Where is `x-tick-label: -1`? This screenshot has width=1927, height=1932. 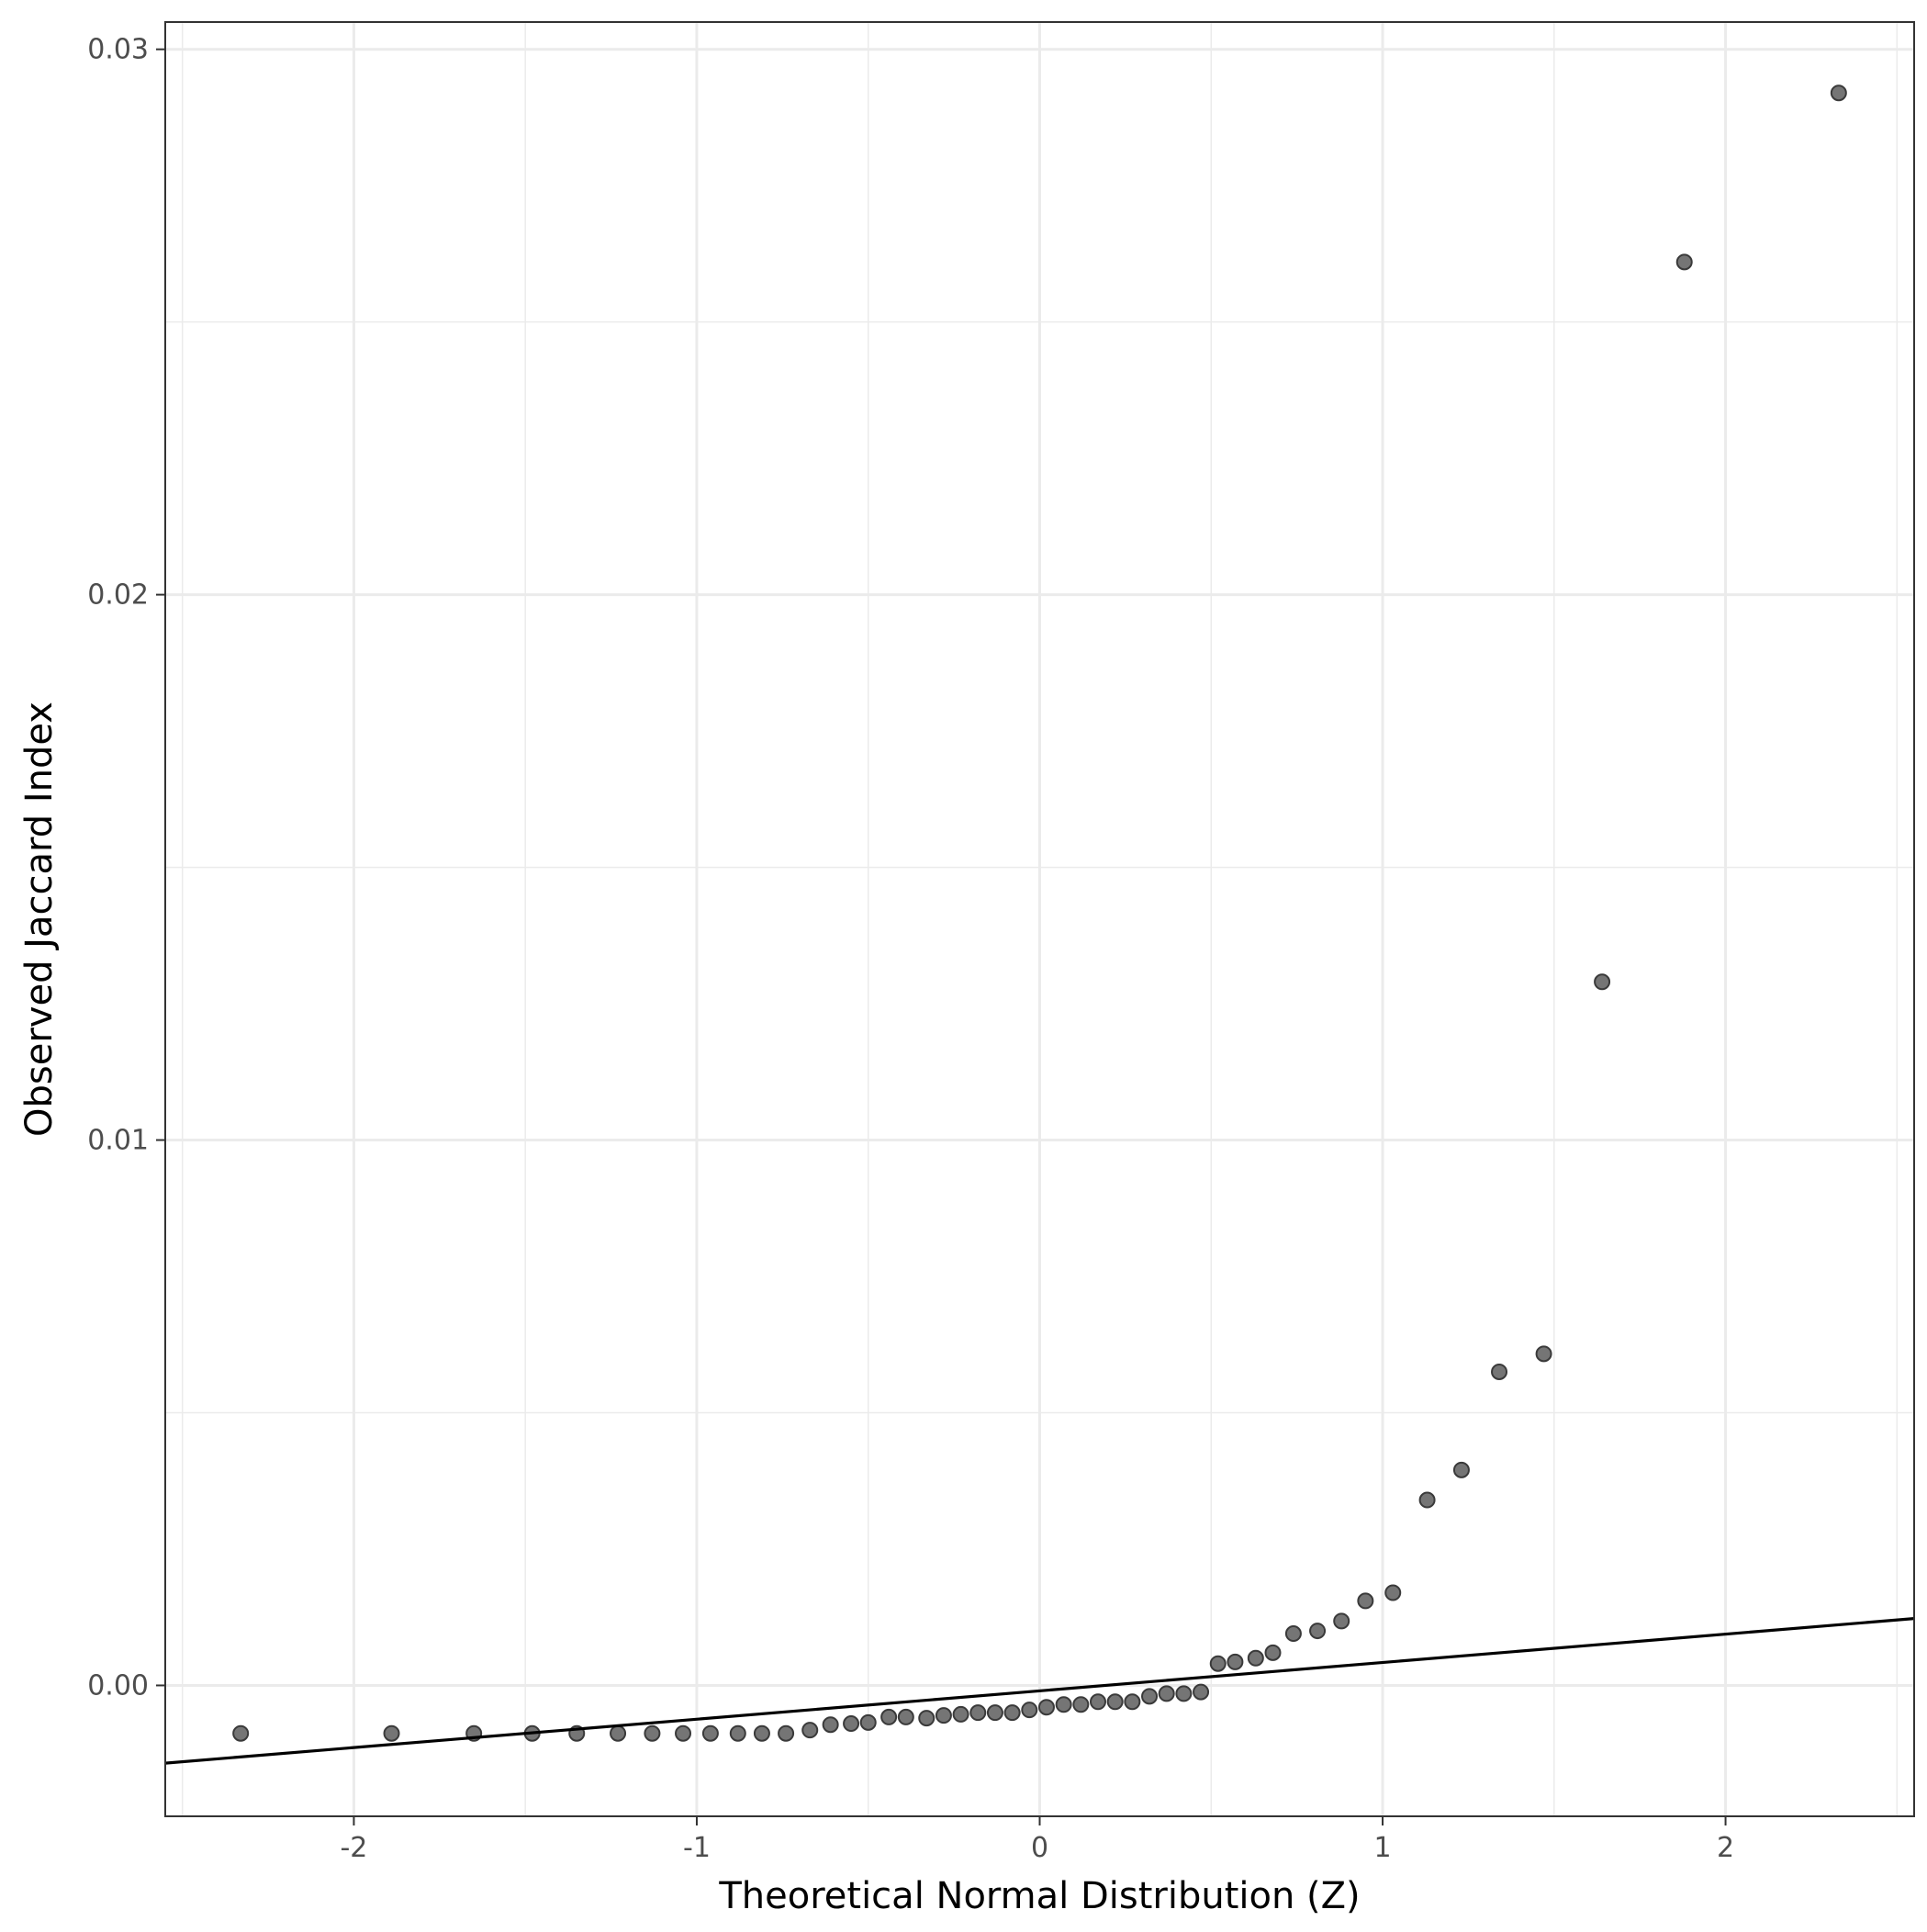 x-tick-label: -1 is located at coordinates (697, 1848).